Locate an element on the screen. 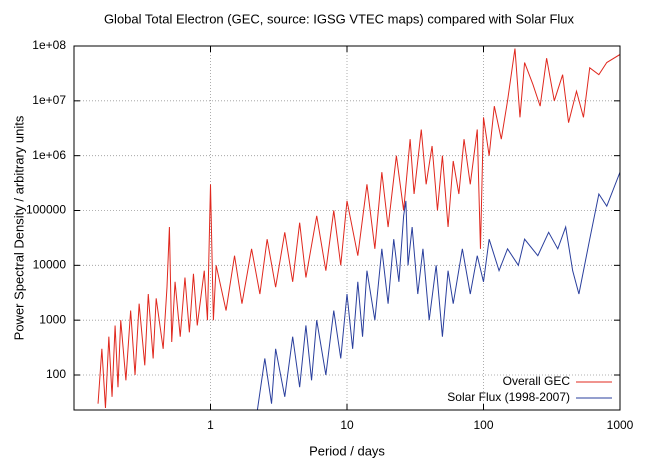 The height and width of the screenshot is (465, 648). y-tick-label: 1000 is located at coordinates (52, 319).